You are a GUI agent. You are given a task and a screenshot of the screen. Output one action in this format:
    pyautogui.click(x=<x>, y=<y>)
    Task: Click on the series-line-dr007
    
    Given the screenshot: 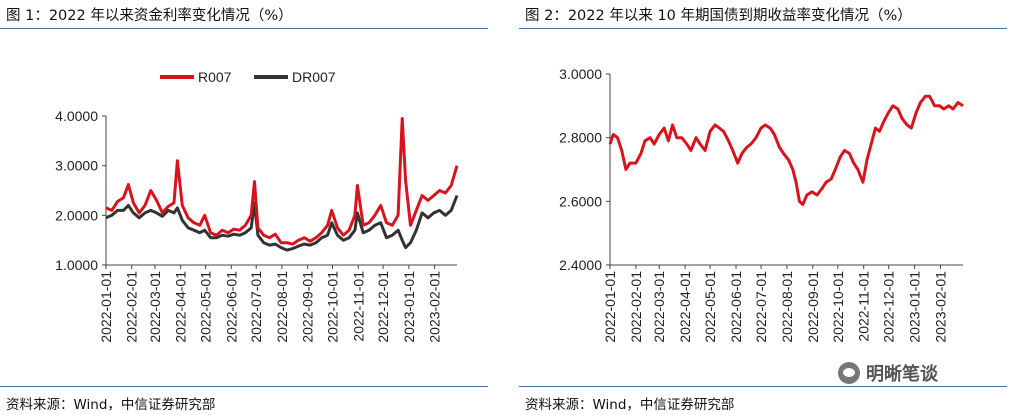 What is the action you would take?
    pyautogui.click(x=282, y=223)
    